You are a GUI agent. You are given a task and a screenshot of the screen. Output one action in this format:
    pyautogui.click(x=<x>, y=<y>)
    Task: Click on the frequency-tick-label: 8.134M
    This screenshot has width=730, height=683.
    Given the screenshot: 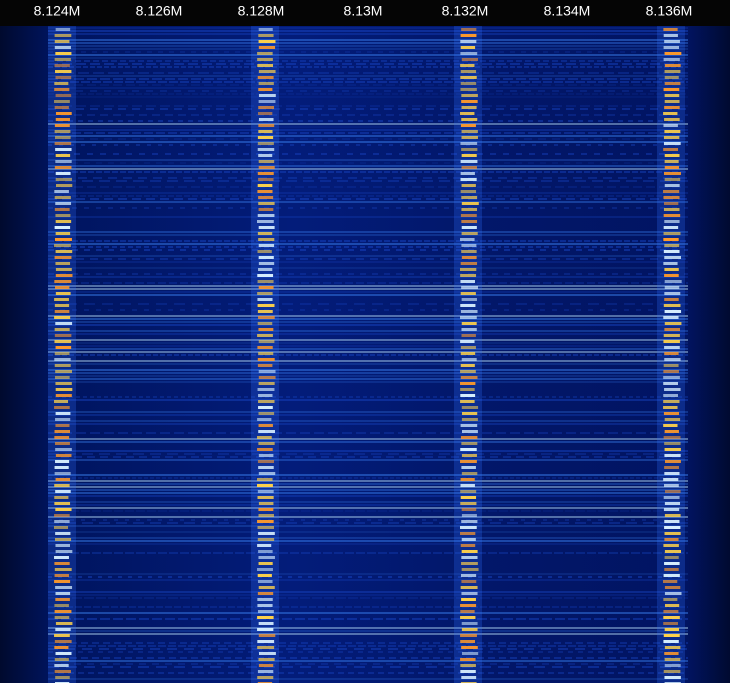 What is the action you would take?
    pyautogui.click(x=567, y=11)
    